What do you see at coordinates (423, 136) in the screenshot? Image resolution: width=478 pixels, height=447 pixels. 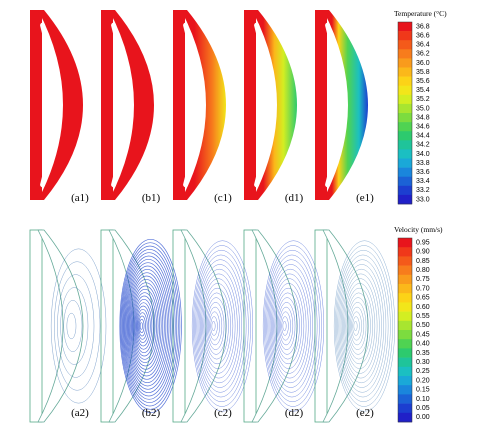 I see `colorbar-label: 34.4` at bounding box center [423, 136].